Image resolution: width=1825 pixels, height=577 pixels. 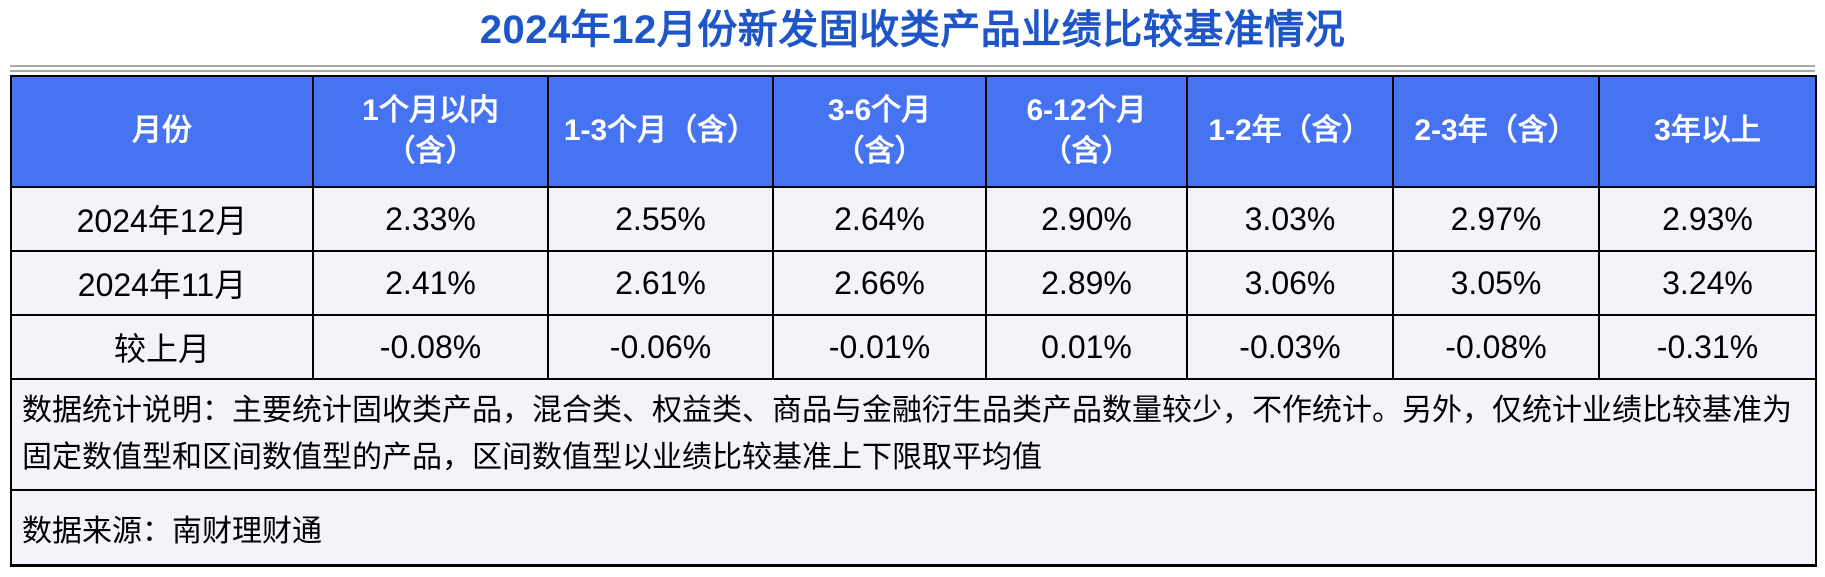 I want to click on data-cell: 2.97%, so click(x=1496, y=219).